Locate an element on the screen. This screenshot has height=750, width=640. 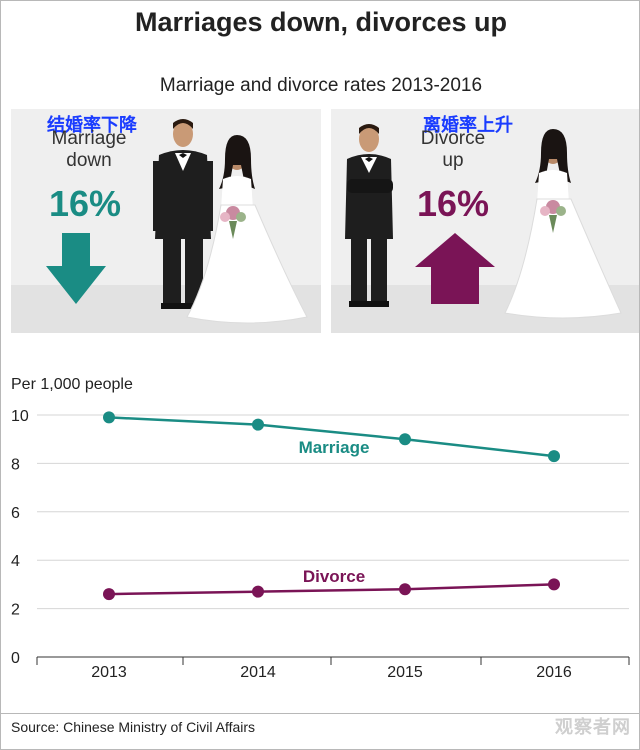
y-tick-label: 10 is located at coordinates (20, 416).